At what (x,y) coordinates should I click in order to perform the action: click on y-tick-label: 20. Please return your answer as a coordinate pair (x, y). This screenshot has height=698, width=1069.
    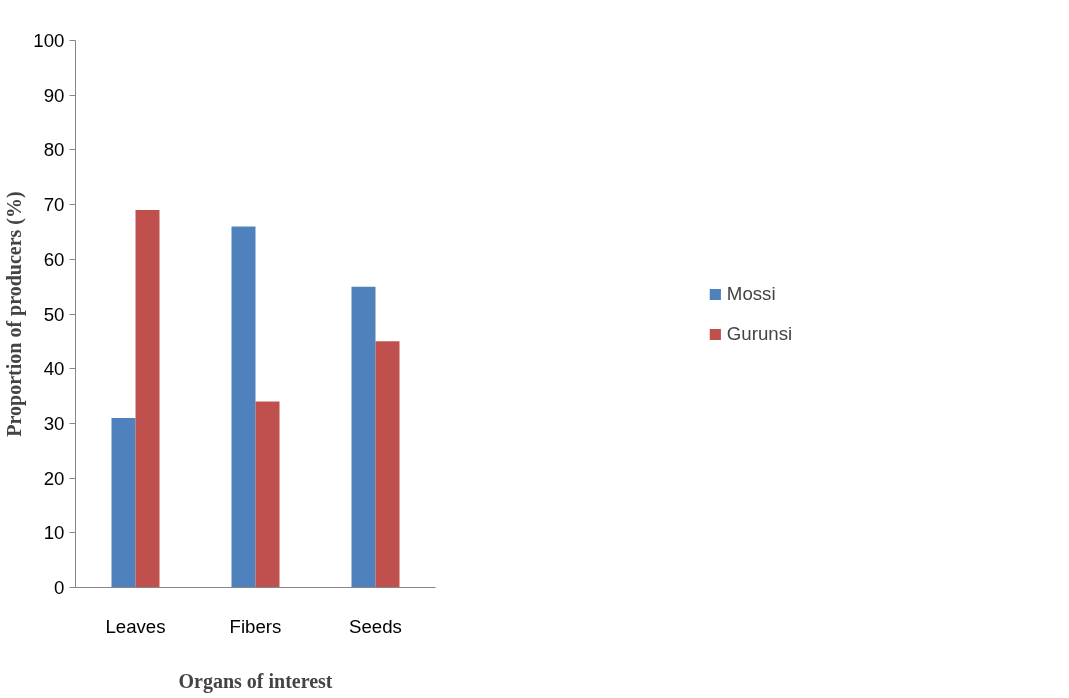
    Looking at the image, I should click on (54, 478).